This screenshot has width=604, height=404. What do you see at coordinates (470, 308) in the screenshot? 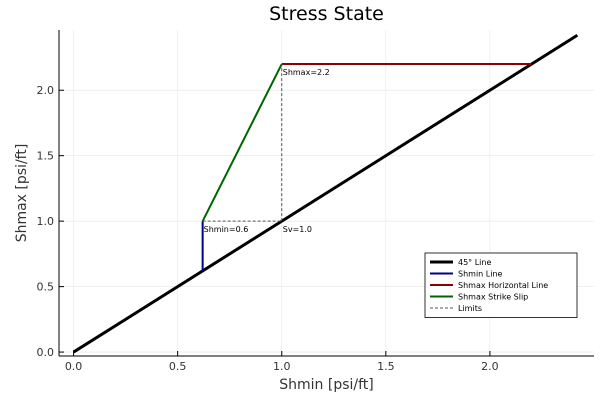
I see `legend-label-limits: Limits` at bounding box center [470, 308].